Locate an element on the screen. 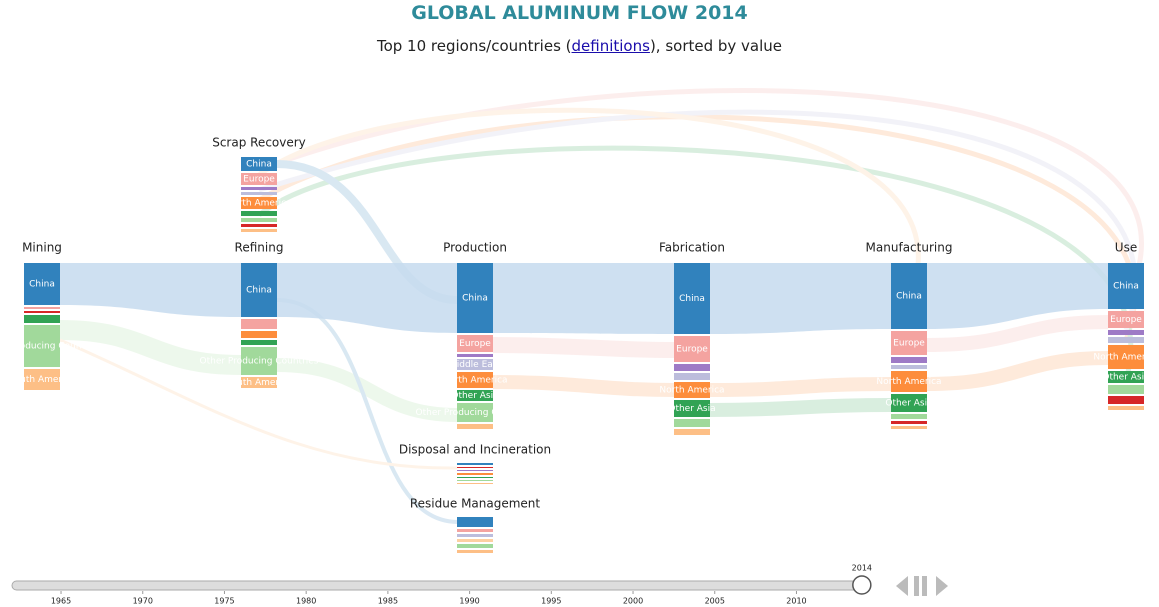 This screenshot has width=1159, height=607. stage-label: Manufacturing is located at coordinates (909, 248).